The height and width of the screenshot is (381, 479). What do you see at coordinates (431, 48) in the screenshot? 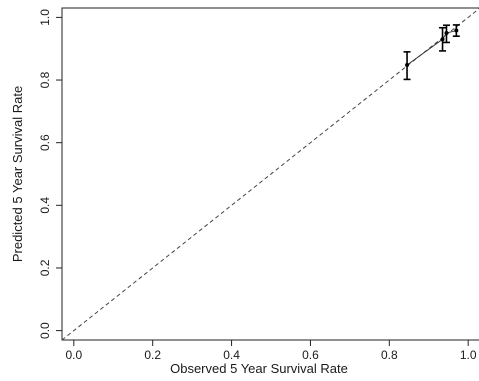
I see `calibration-curve` at bounding box center [431, 48].